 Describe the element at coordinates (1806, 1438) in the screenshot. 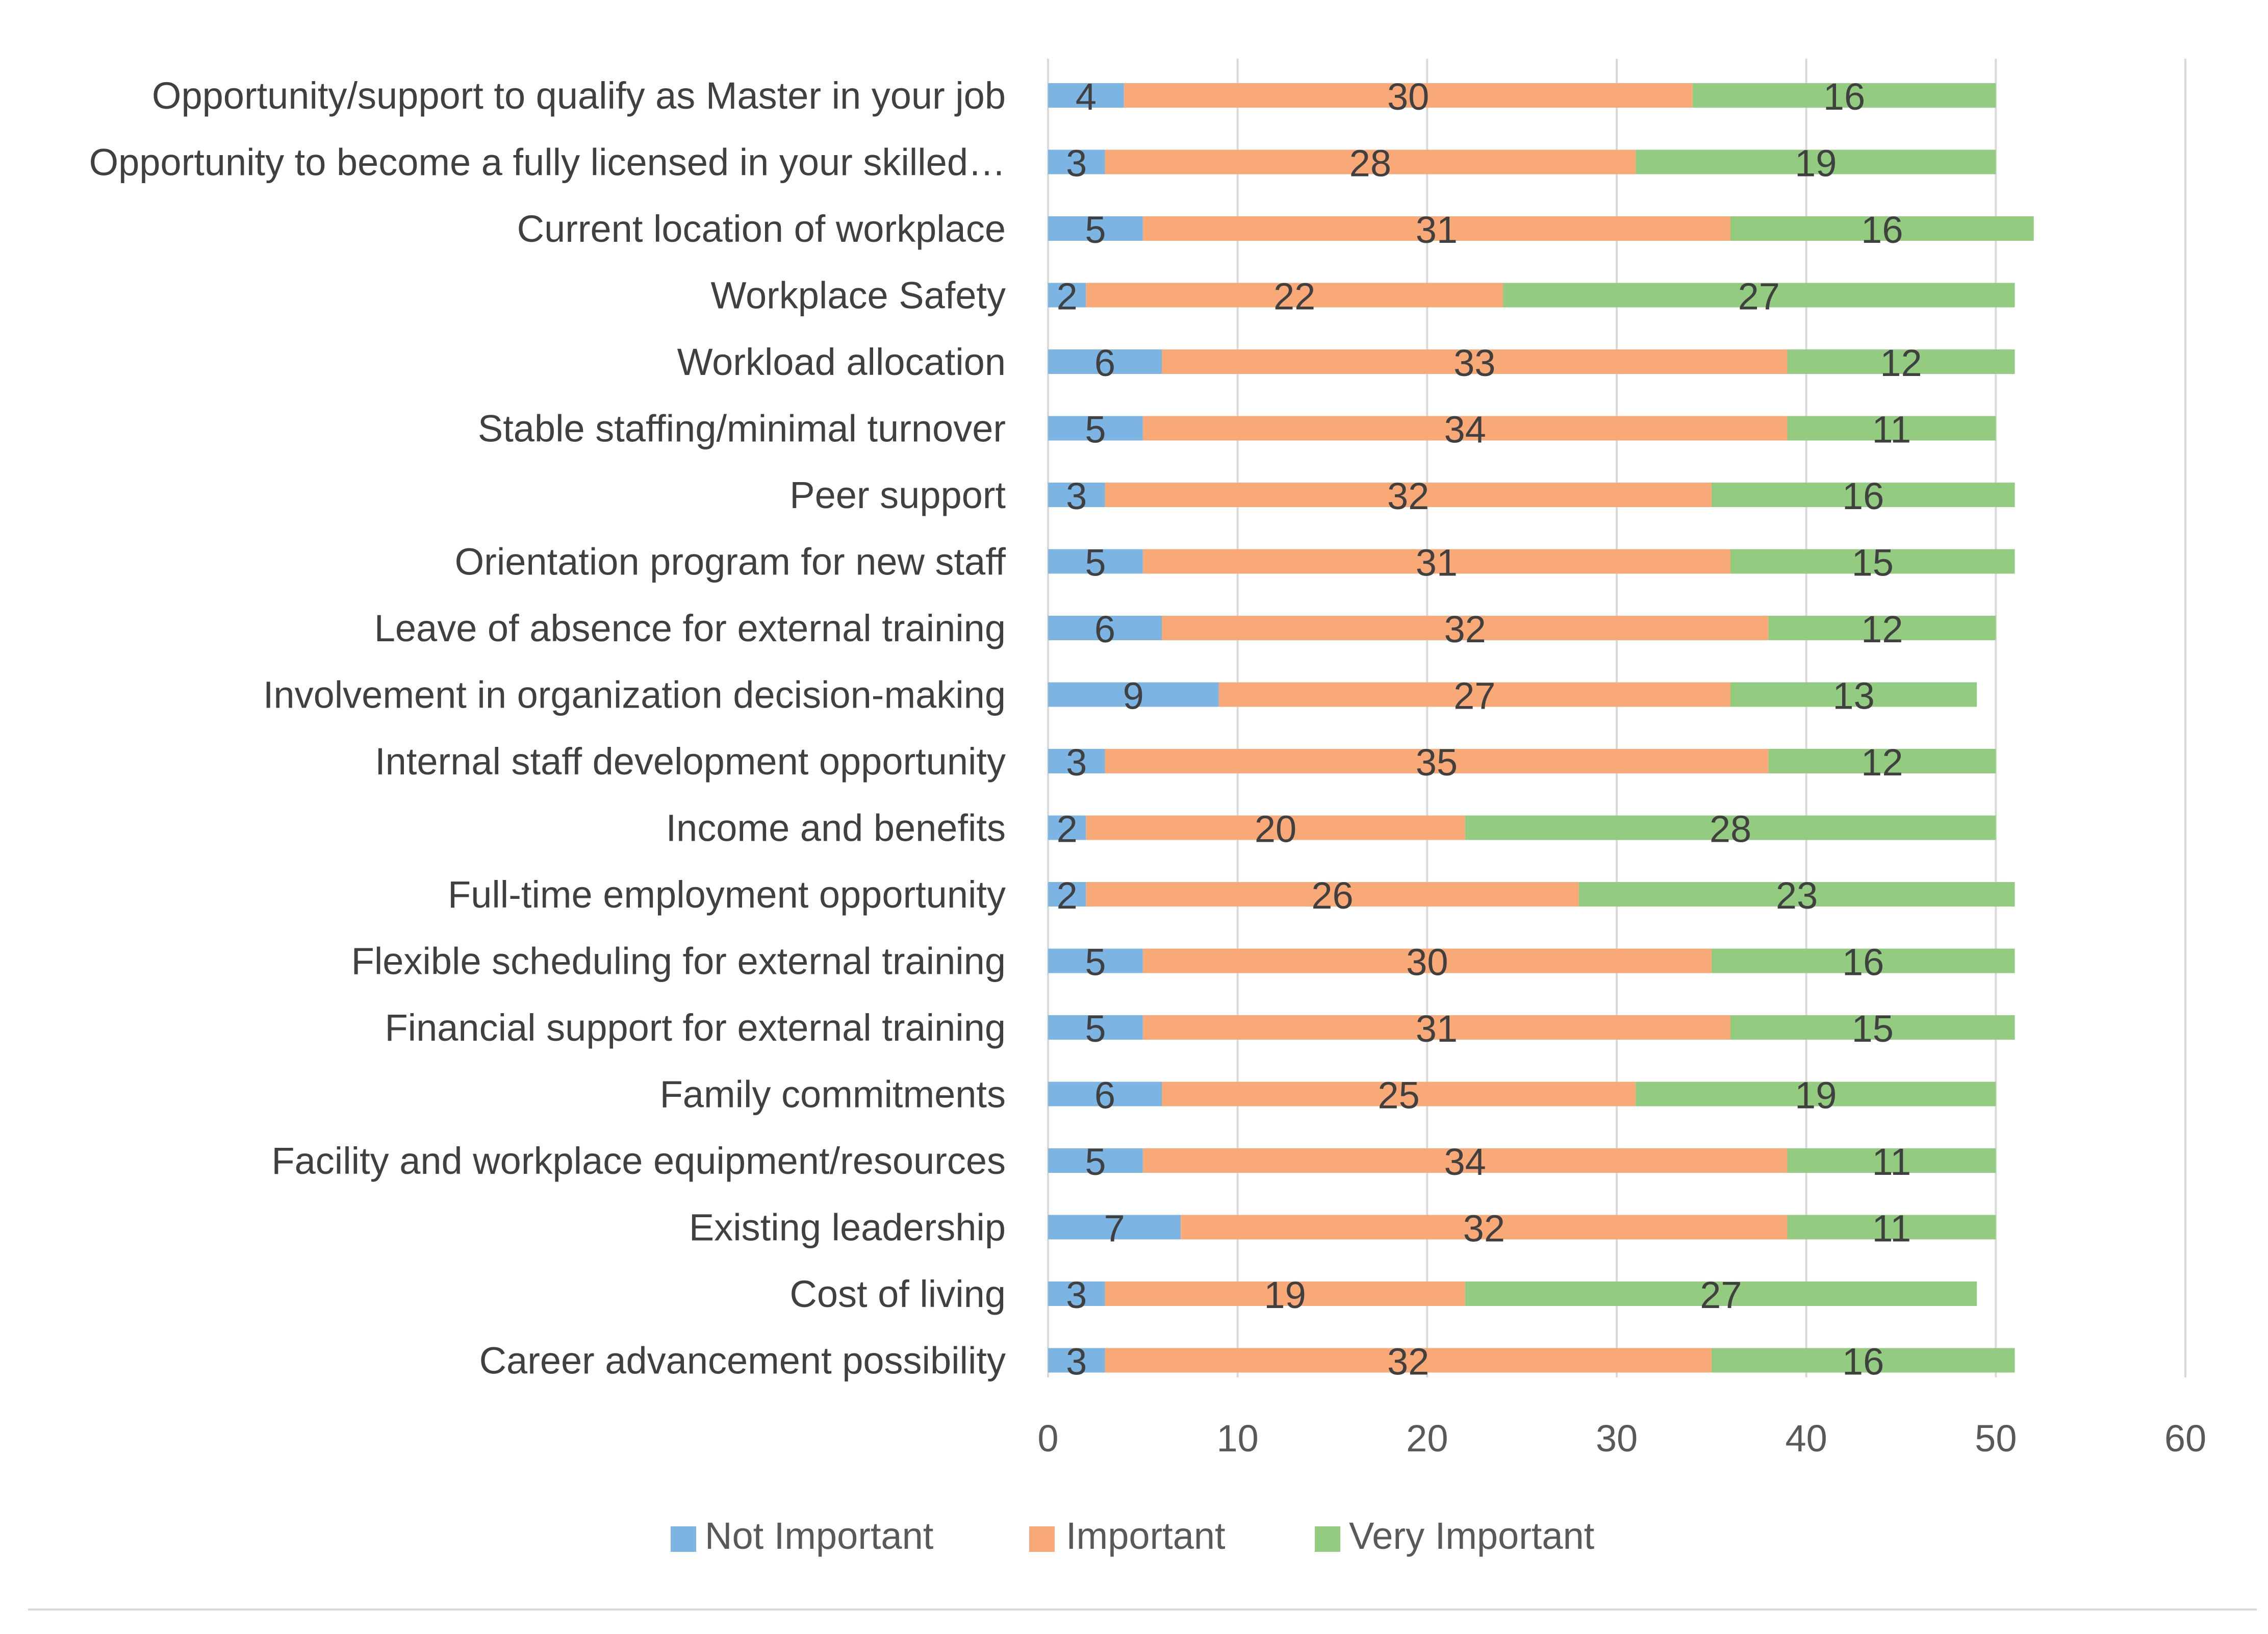

I see `x-tick-label: 40` at that location.